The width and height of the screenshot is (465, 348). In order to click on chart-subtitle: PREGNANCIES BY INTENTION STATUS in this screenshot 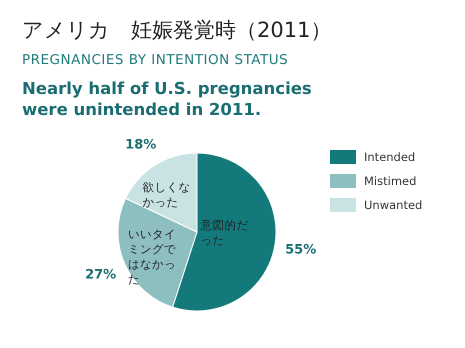, I will do `click(155, 60)`.